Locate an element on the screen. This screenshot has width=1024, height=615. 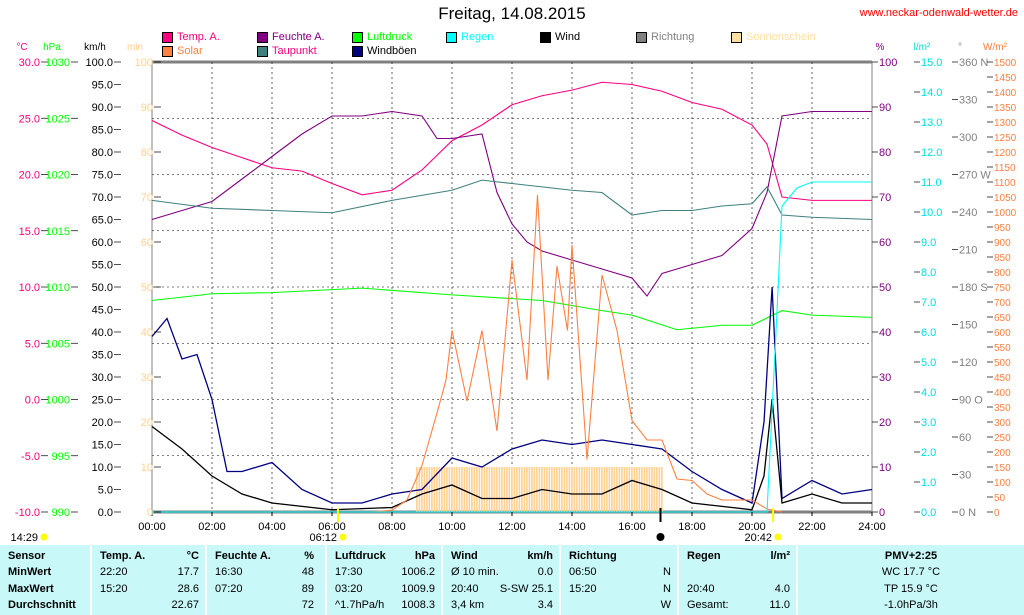
legend-item: Richtung is located at coordinates (665, 37).